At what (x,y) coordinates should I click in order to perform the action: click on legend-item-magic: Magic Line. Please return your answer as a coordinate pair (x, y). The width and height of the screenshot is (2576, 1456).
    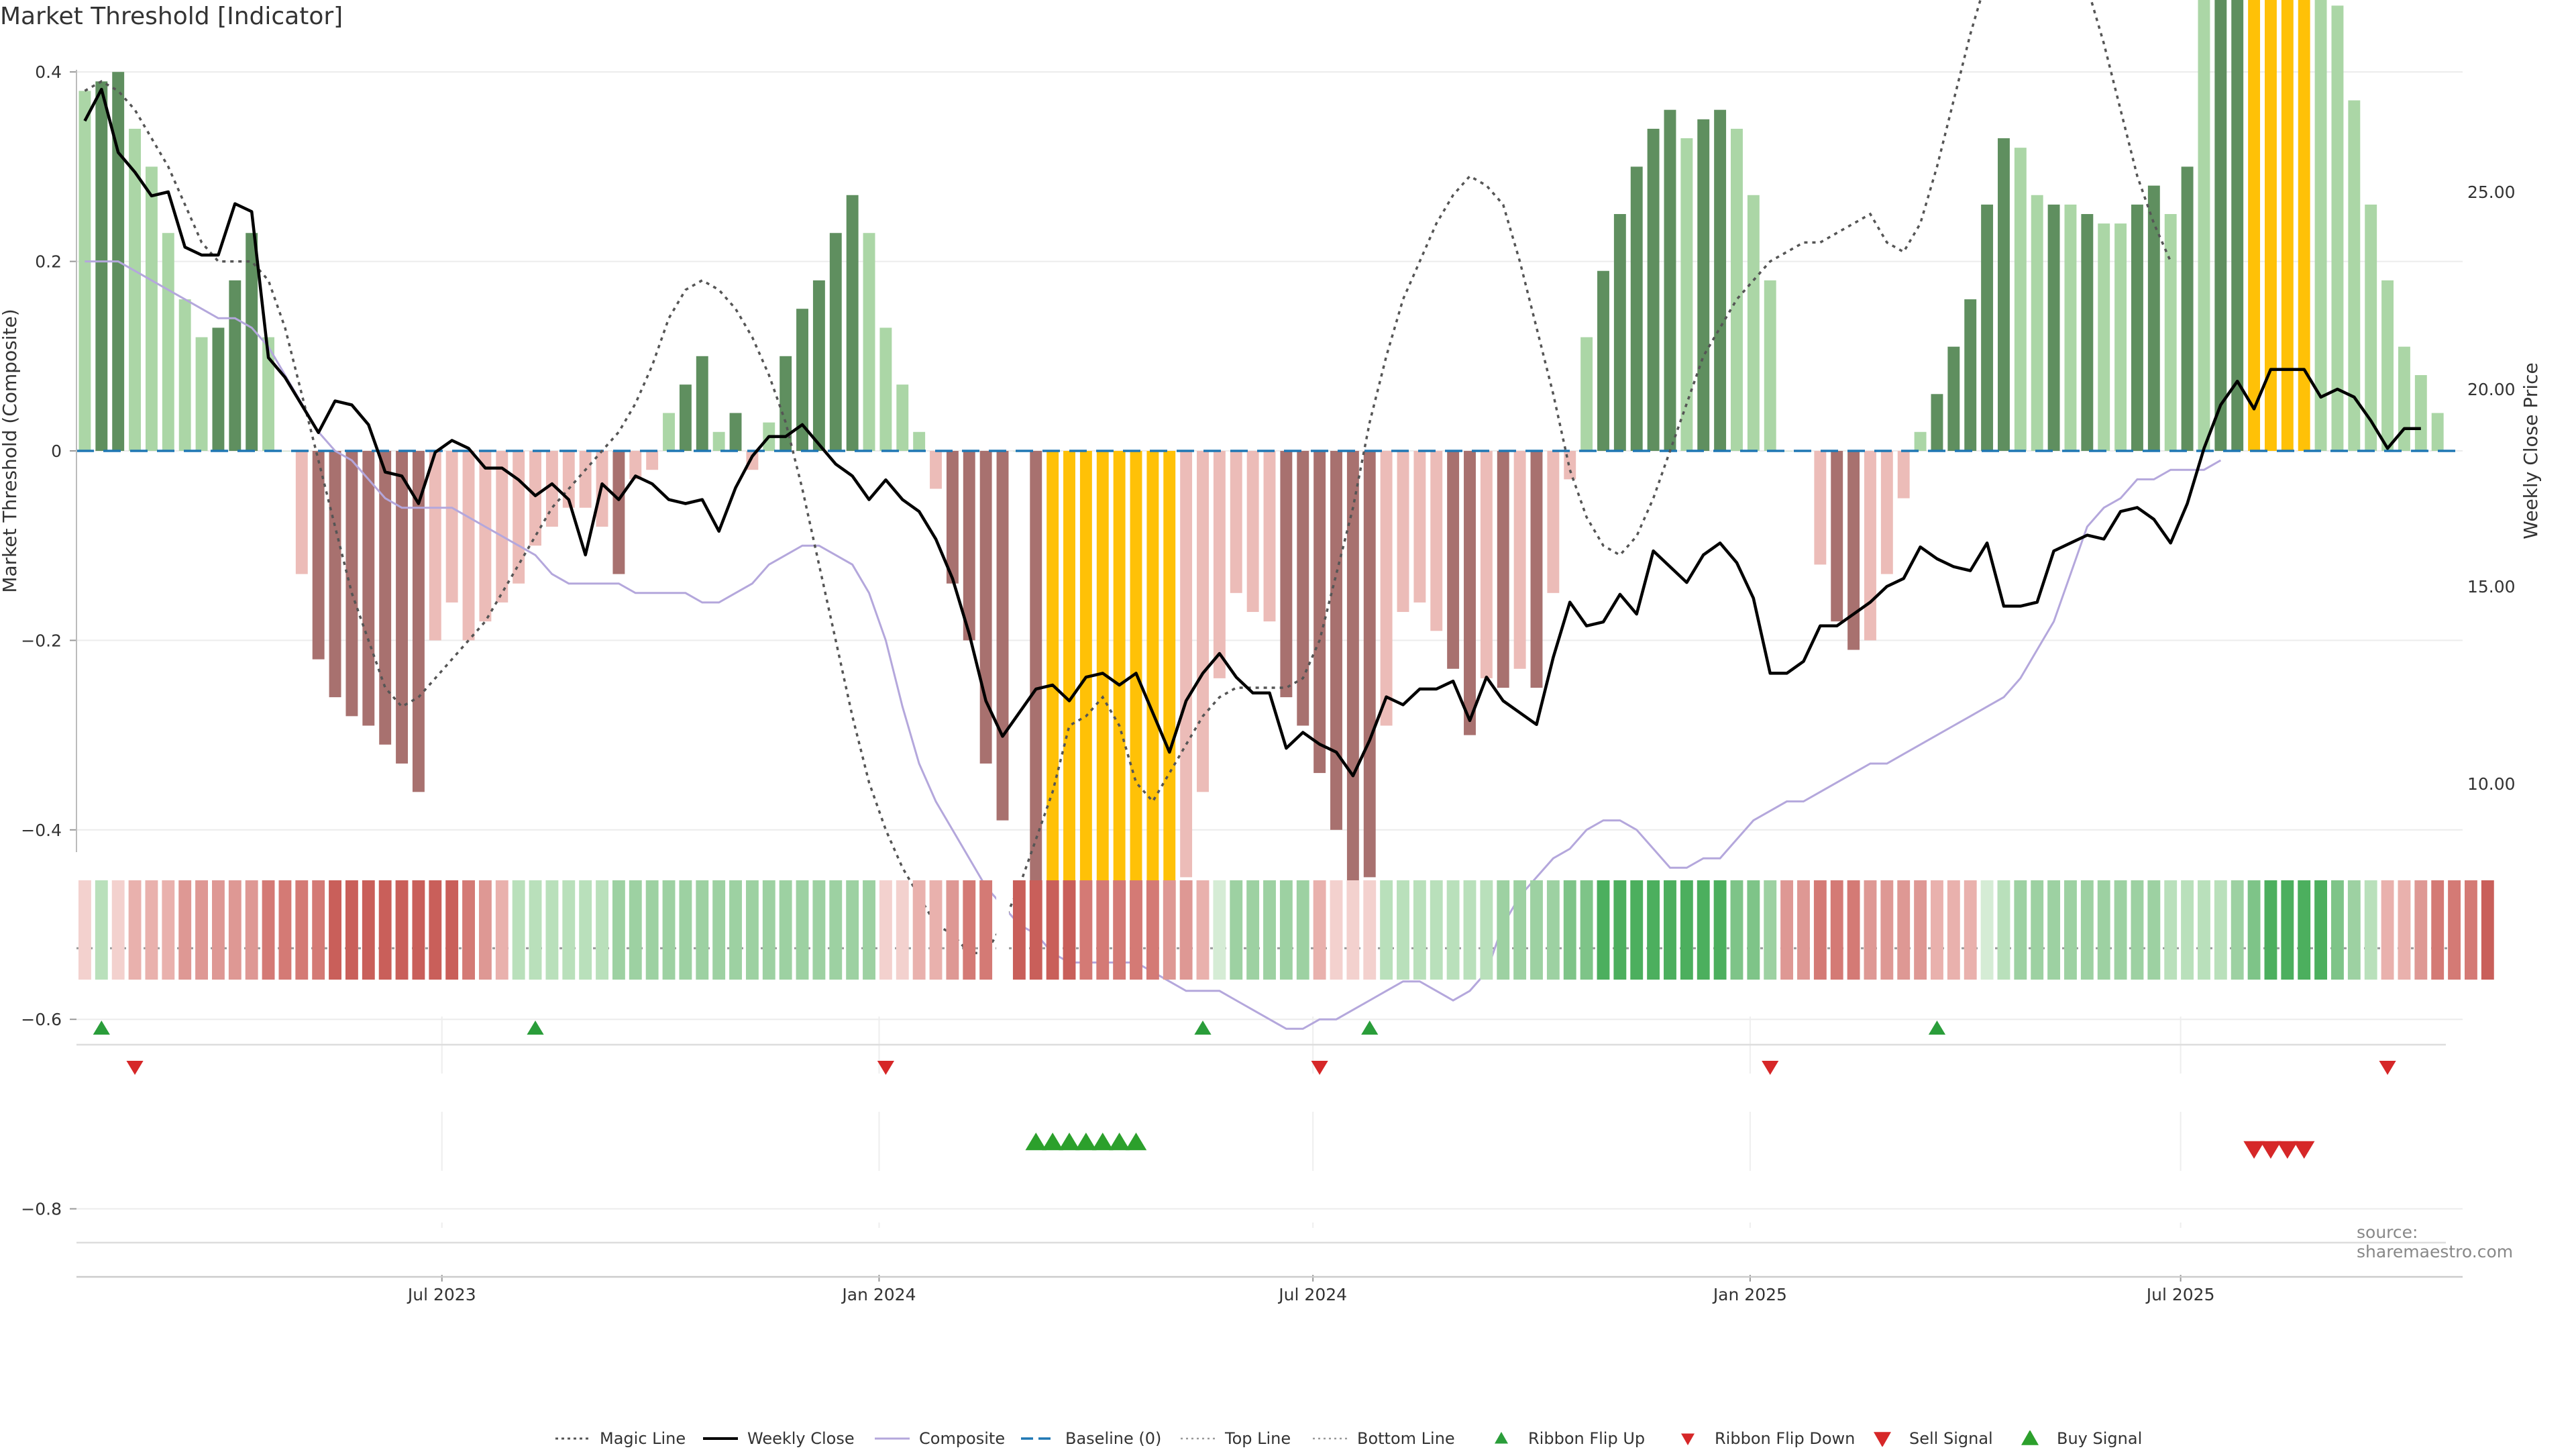
    Looking at the image, I should click on (620, 1438).